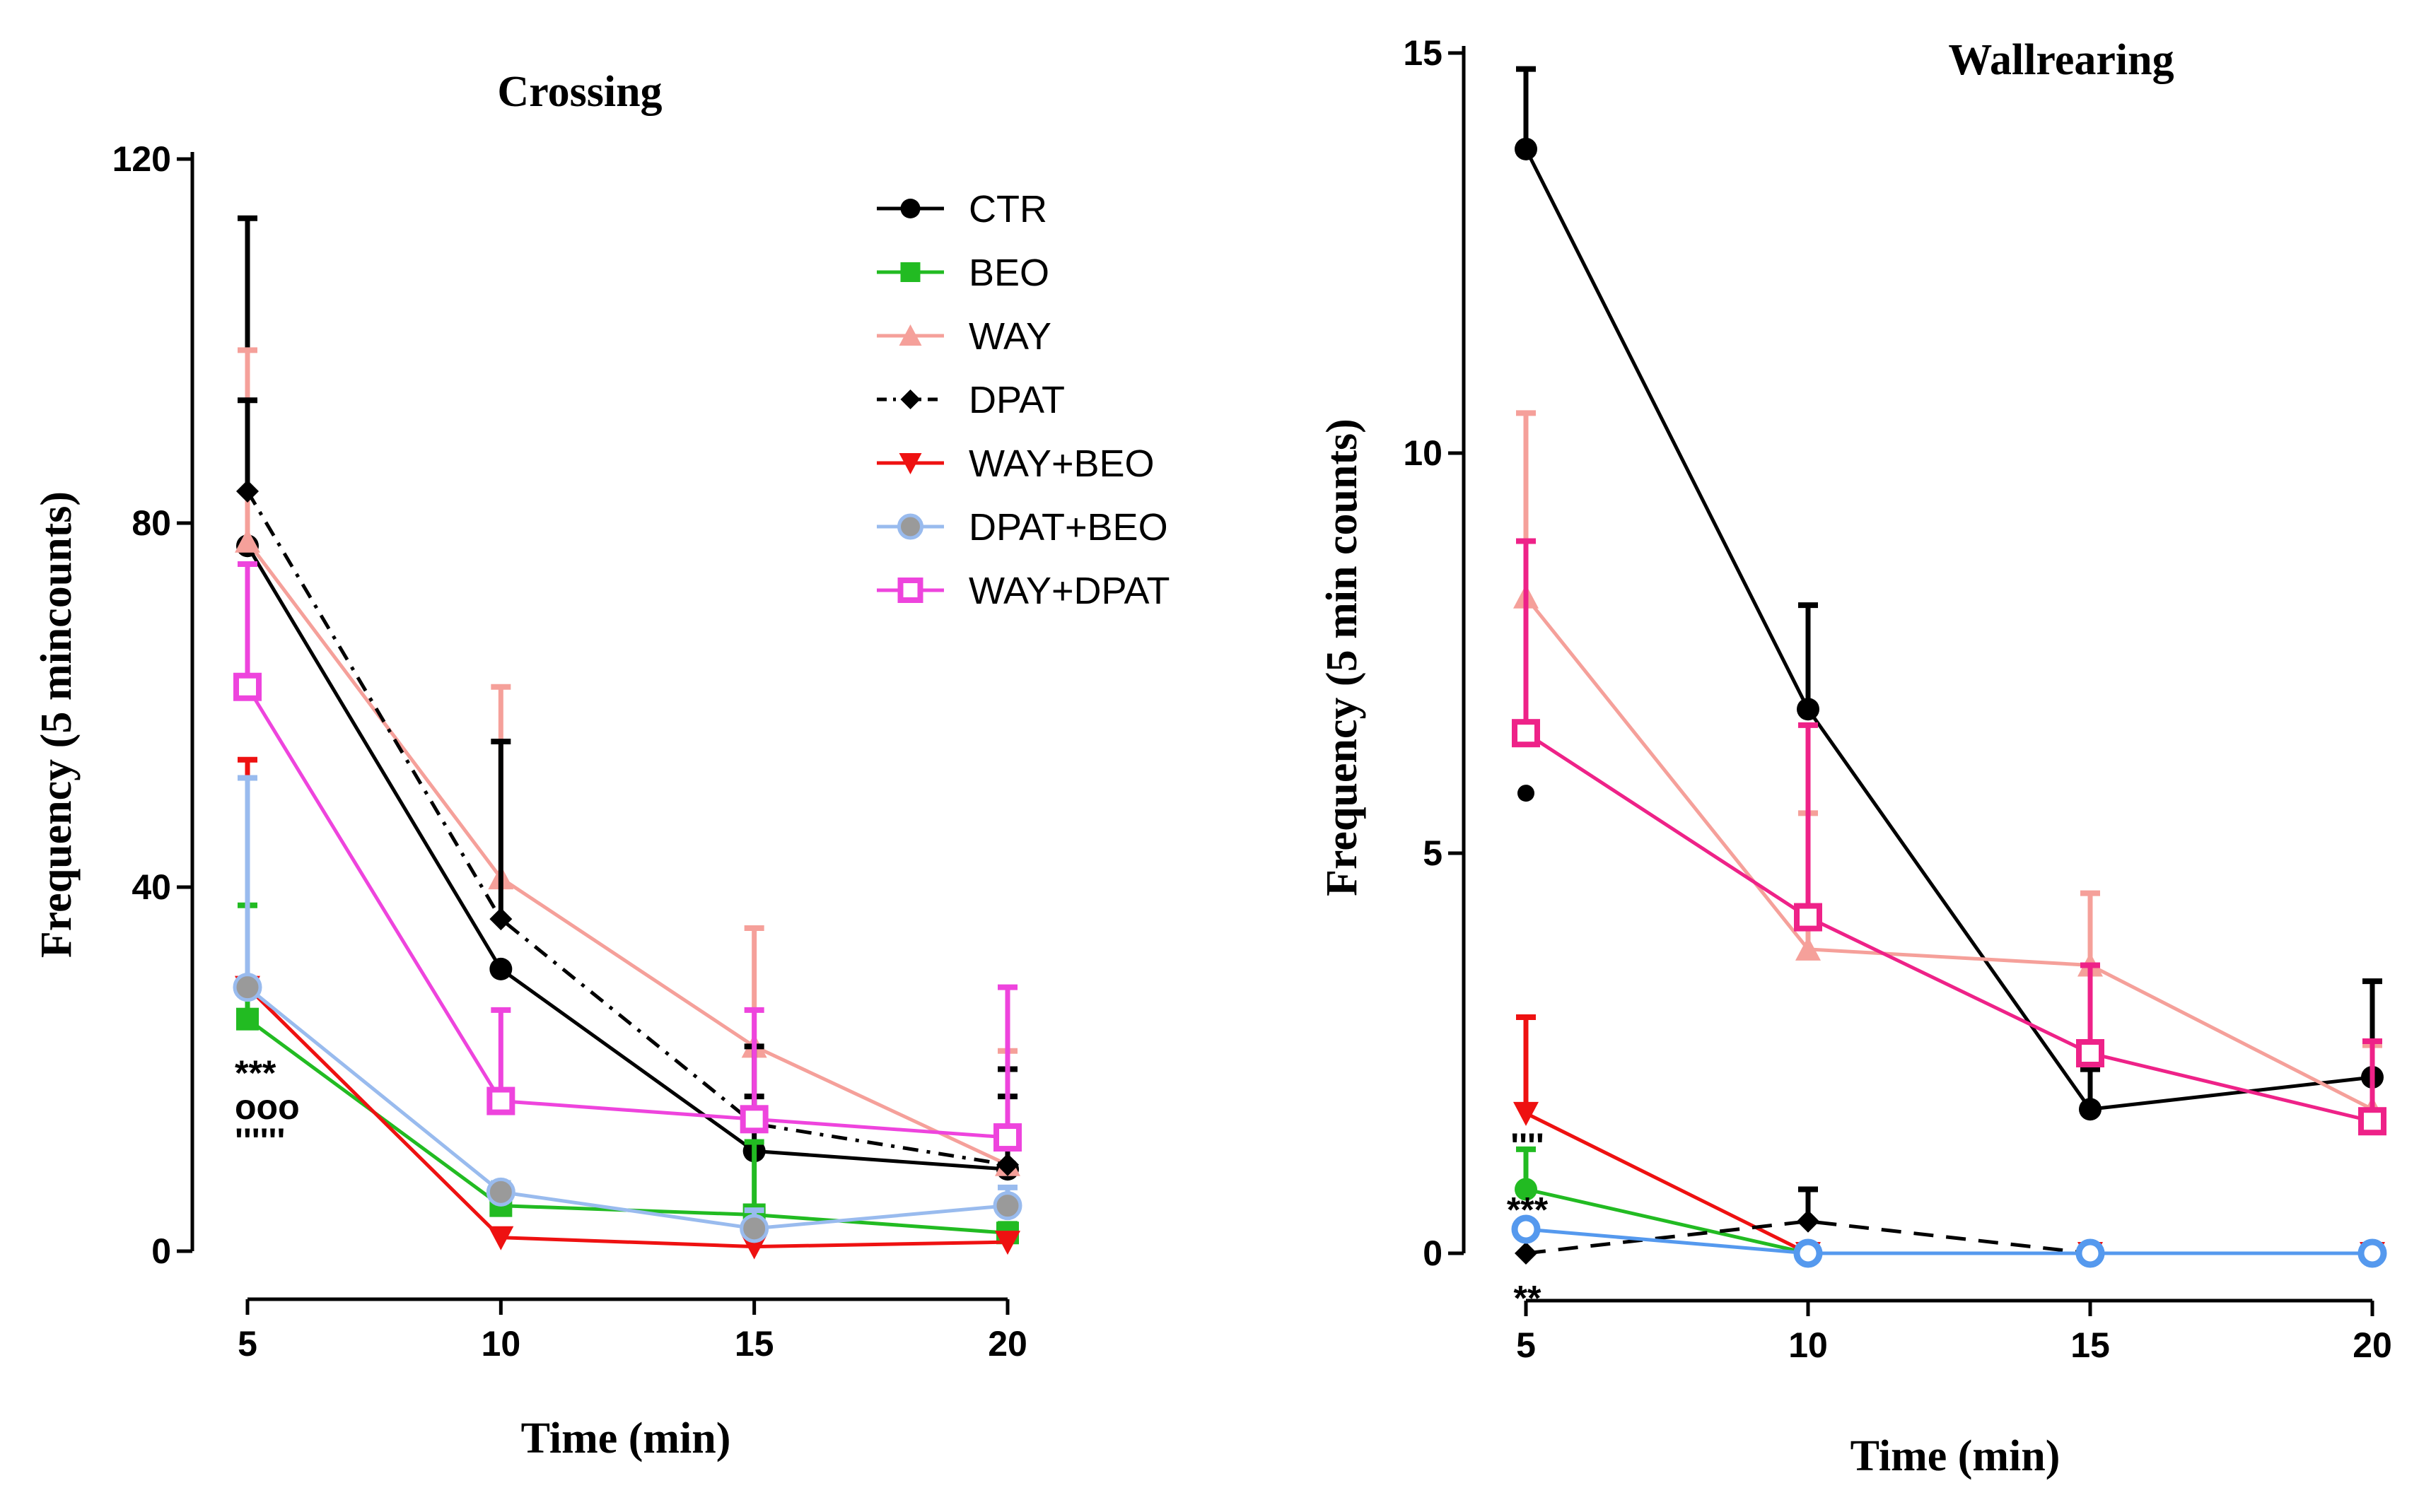  What do you see at coordinates (151, 523) in the screenshot?
I see `crossing-y-tick-label: 80` at bounding box center [151, 523].